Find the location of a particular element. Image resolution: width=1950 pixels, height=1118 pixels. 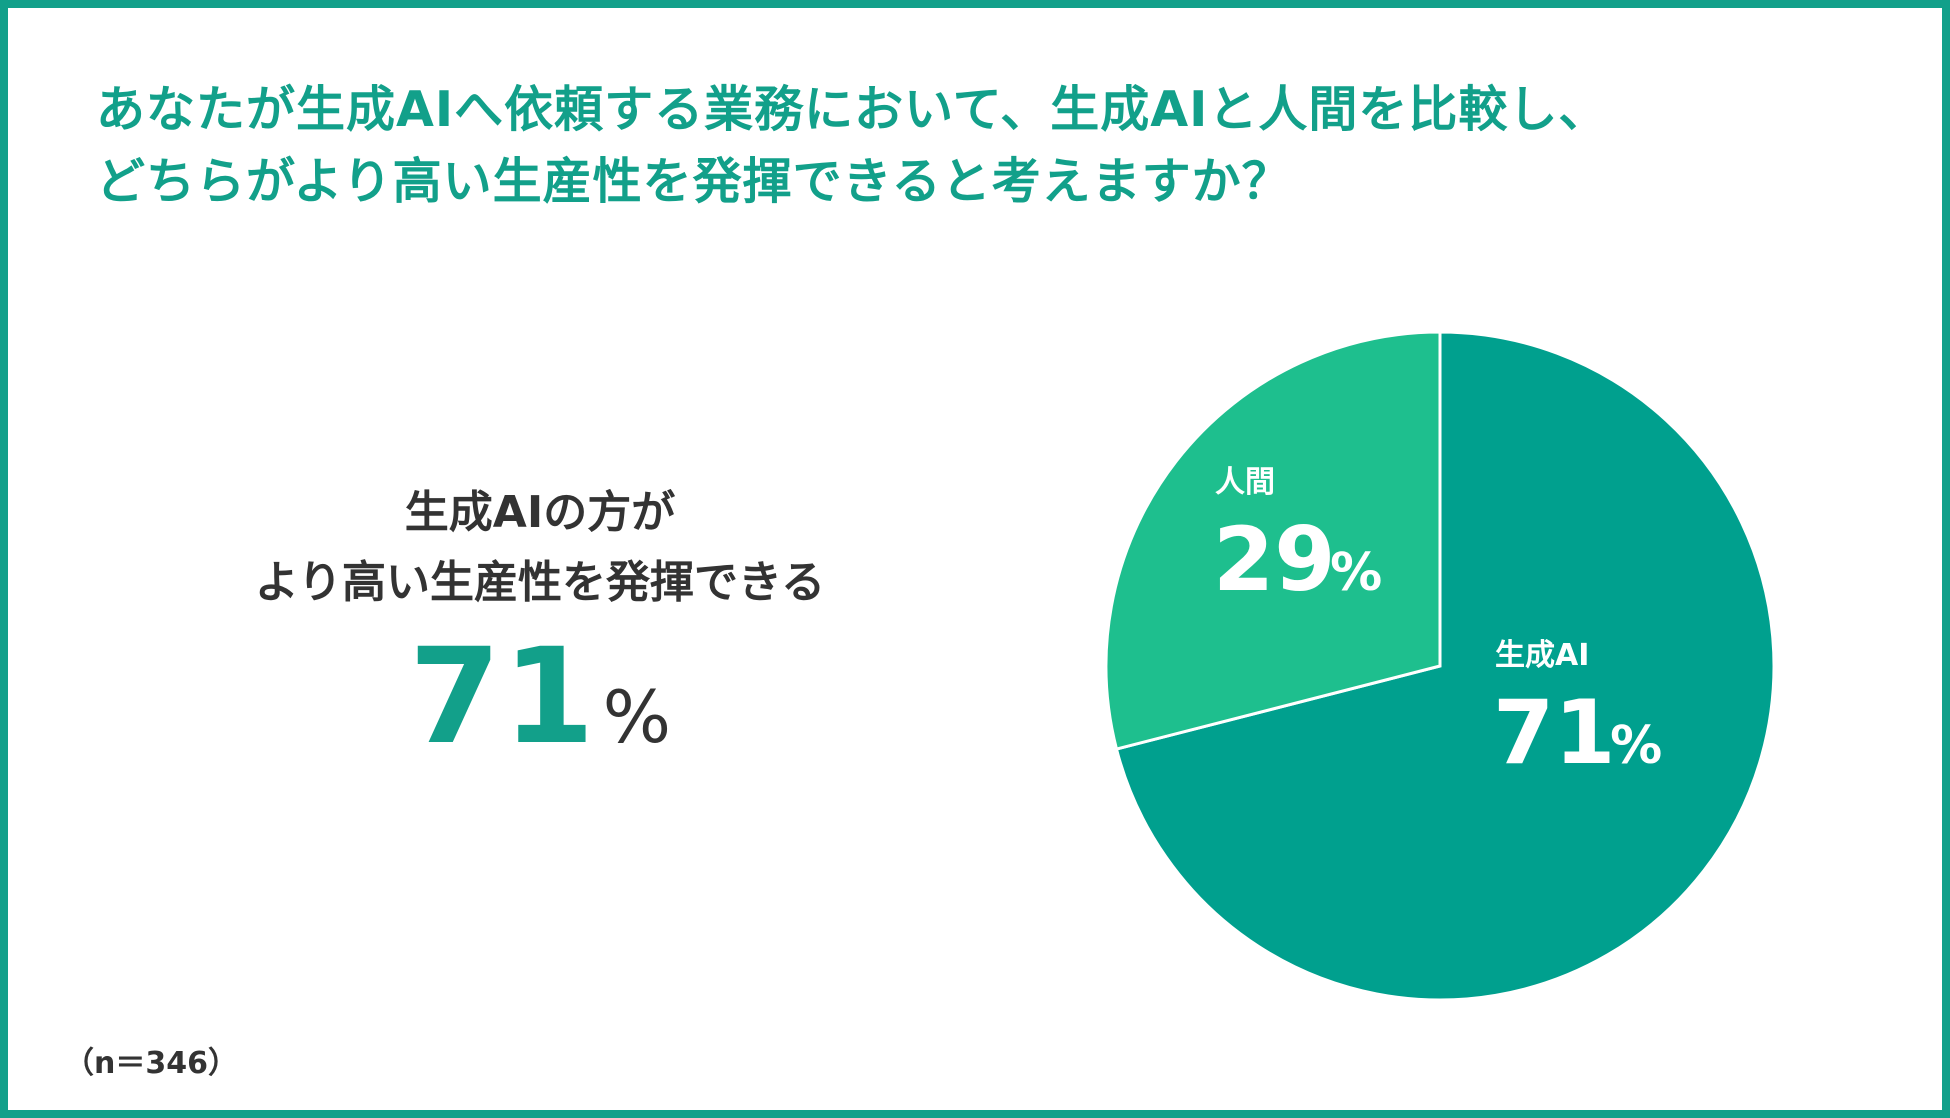

pie-slice-human is located at coordinates (1273, 540).